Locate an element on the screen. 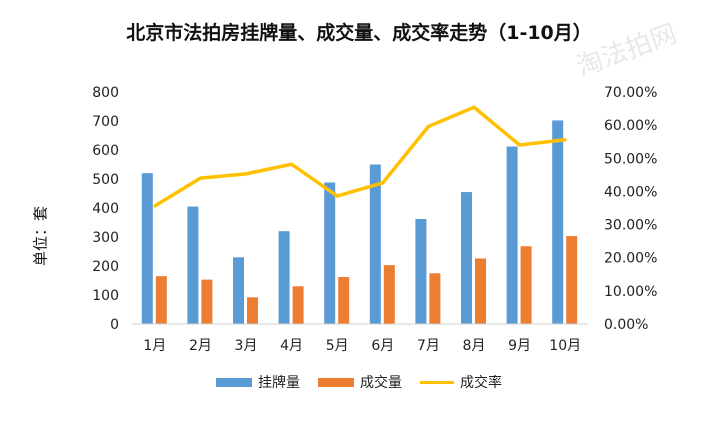 This screenshot has width=718, height=433. rate-point-4月 is located at coordinates (292, 164).